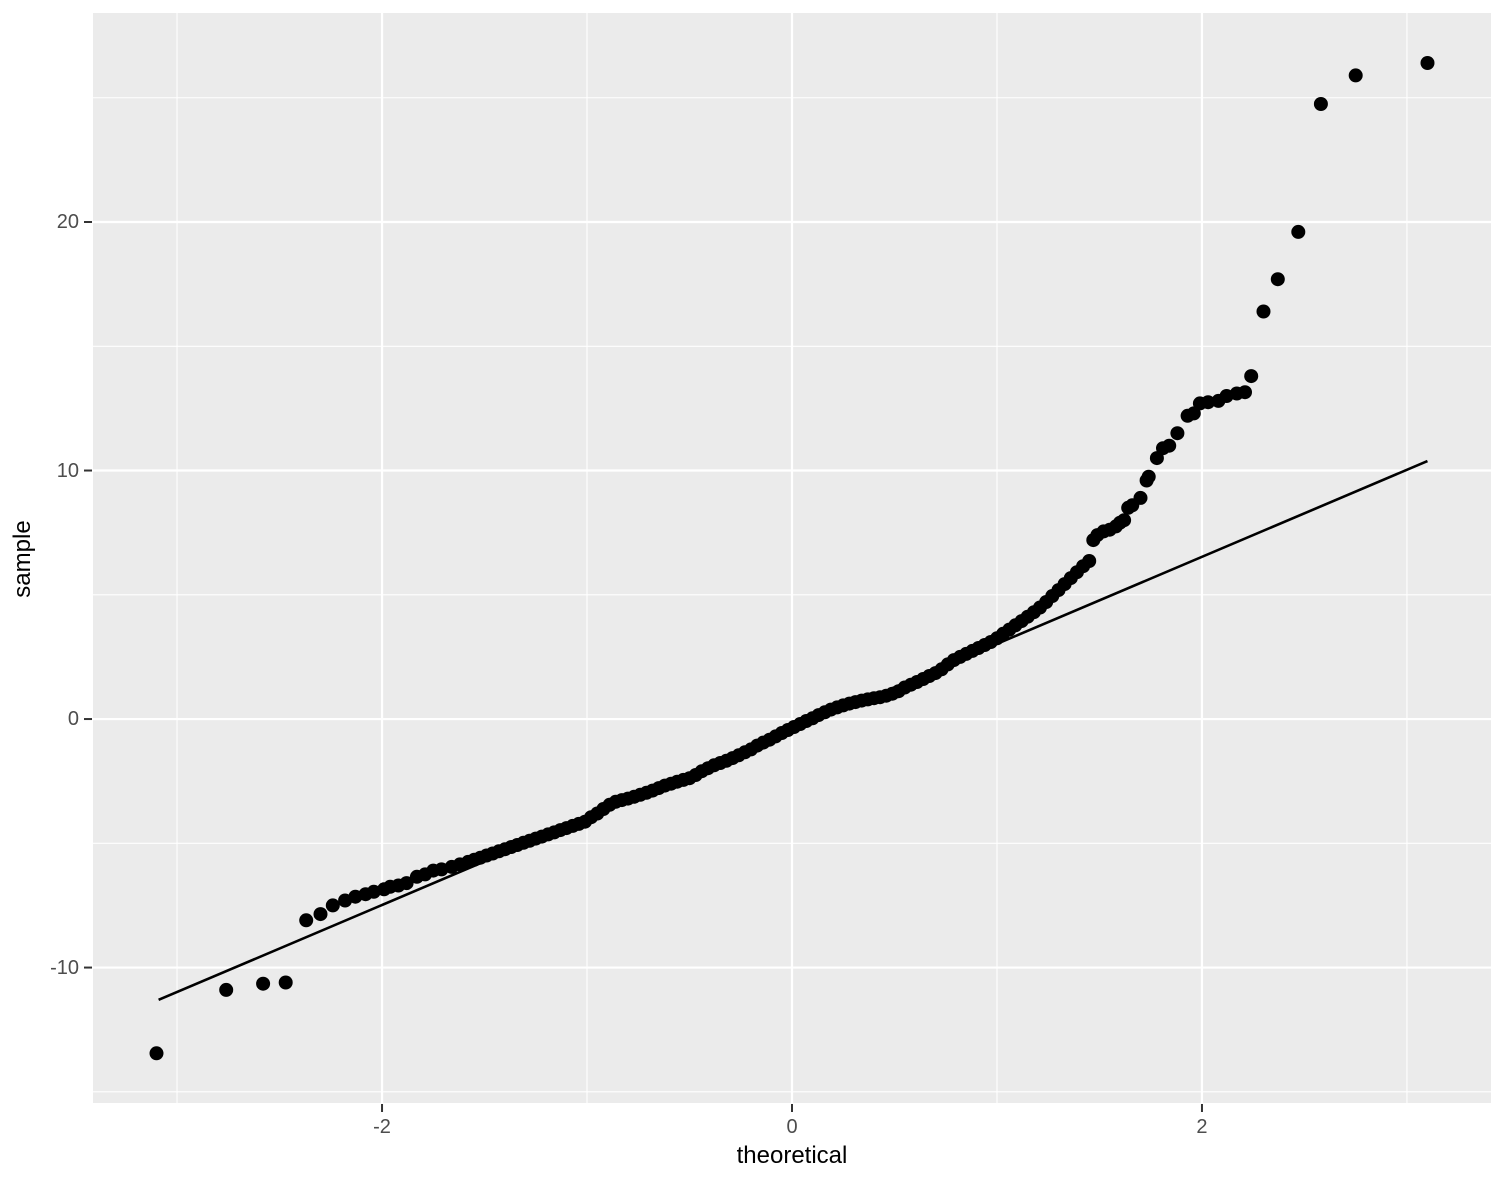 This screenshot has width=1498, height=1182. Describe the element at coordinates (73, 719) in the screenshot. I see `y-tick-label: 0` at that location.